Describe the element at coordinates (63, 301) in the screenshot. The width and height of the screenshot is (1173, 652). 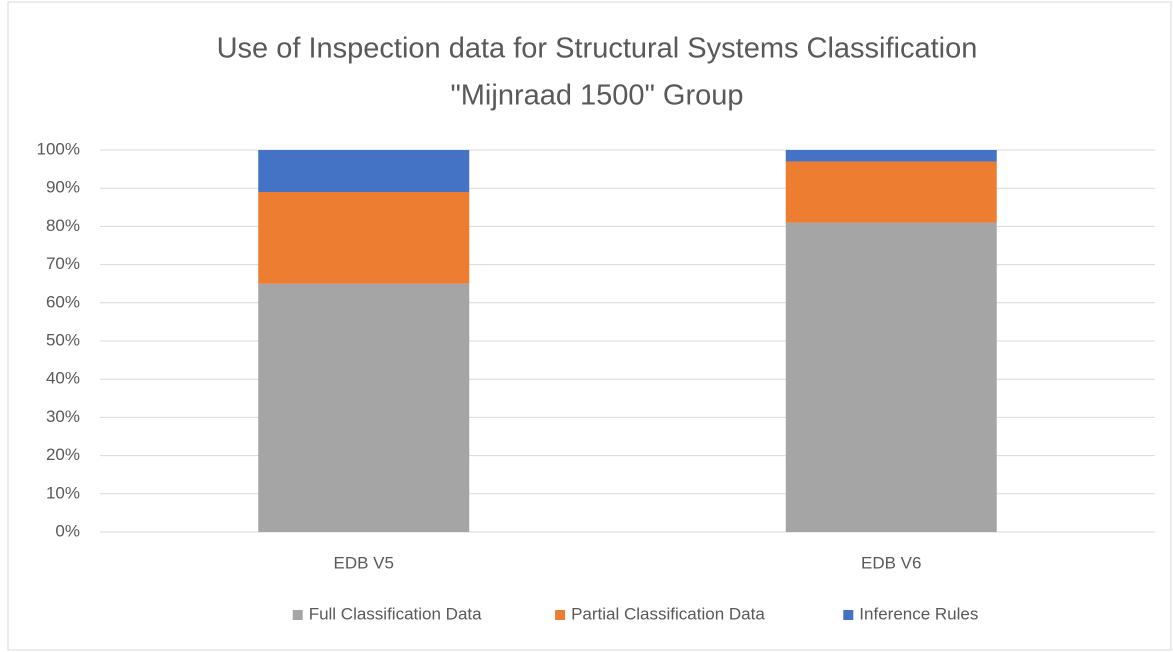
I see `y-tick-label: 60%` at that location.